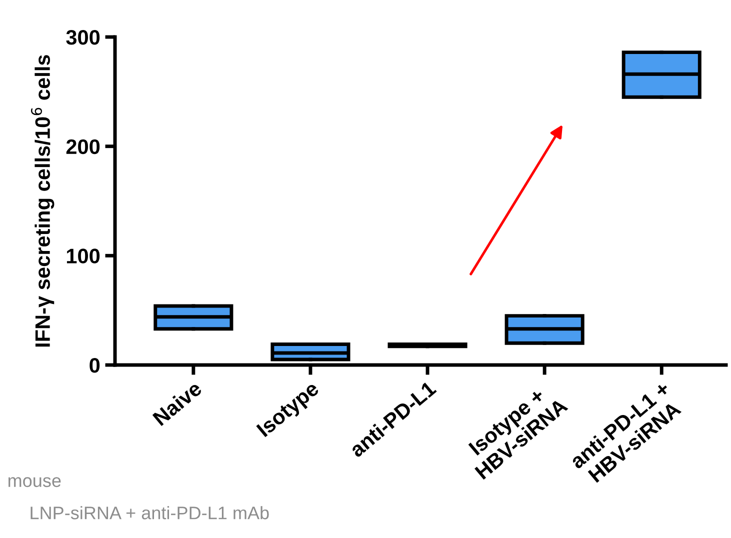 This screenshot has width=731, height=538. I want to click on y-tick-label: 300, so click(83, 37).